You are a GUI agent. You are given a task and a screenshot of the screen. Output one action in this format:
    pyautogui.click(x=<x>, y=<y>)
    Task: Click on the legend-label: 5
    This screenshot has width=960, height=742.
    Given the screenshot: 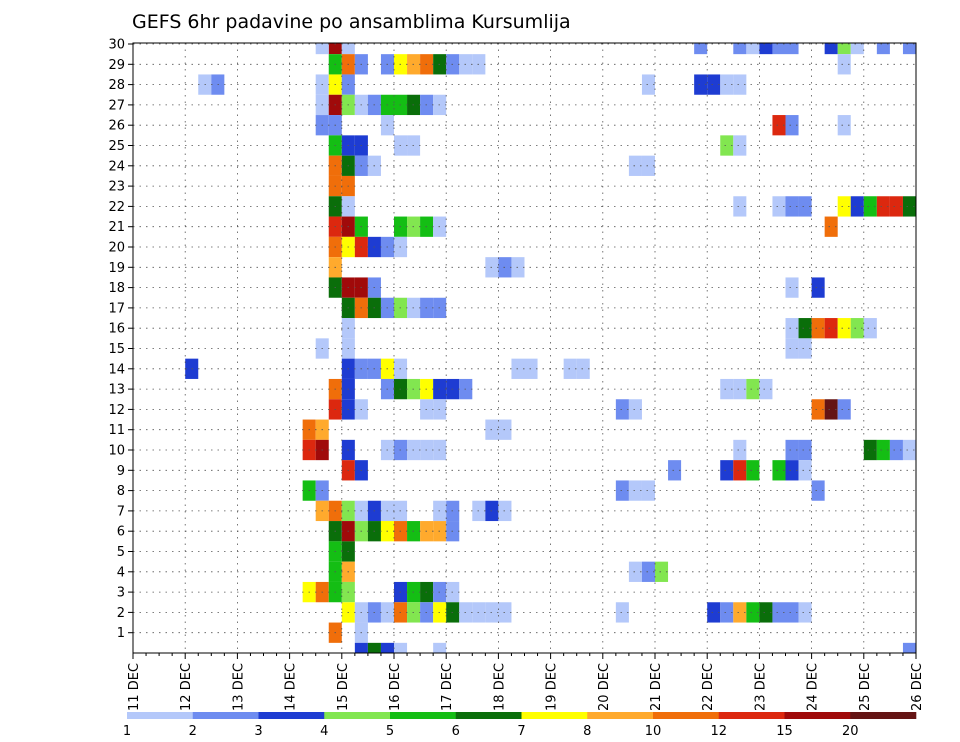 What is the action you would take?
    pyautogui.click(x=390, y=731)
    